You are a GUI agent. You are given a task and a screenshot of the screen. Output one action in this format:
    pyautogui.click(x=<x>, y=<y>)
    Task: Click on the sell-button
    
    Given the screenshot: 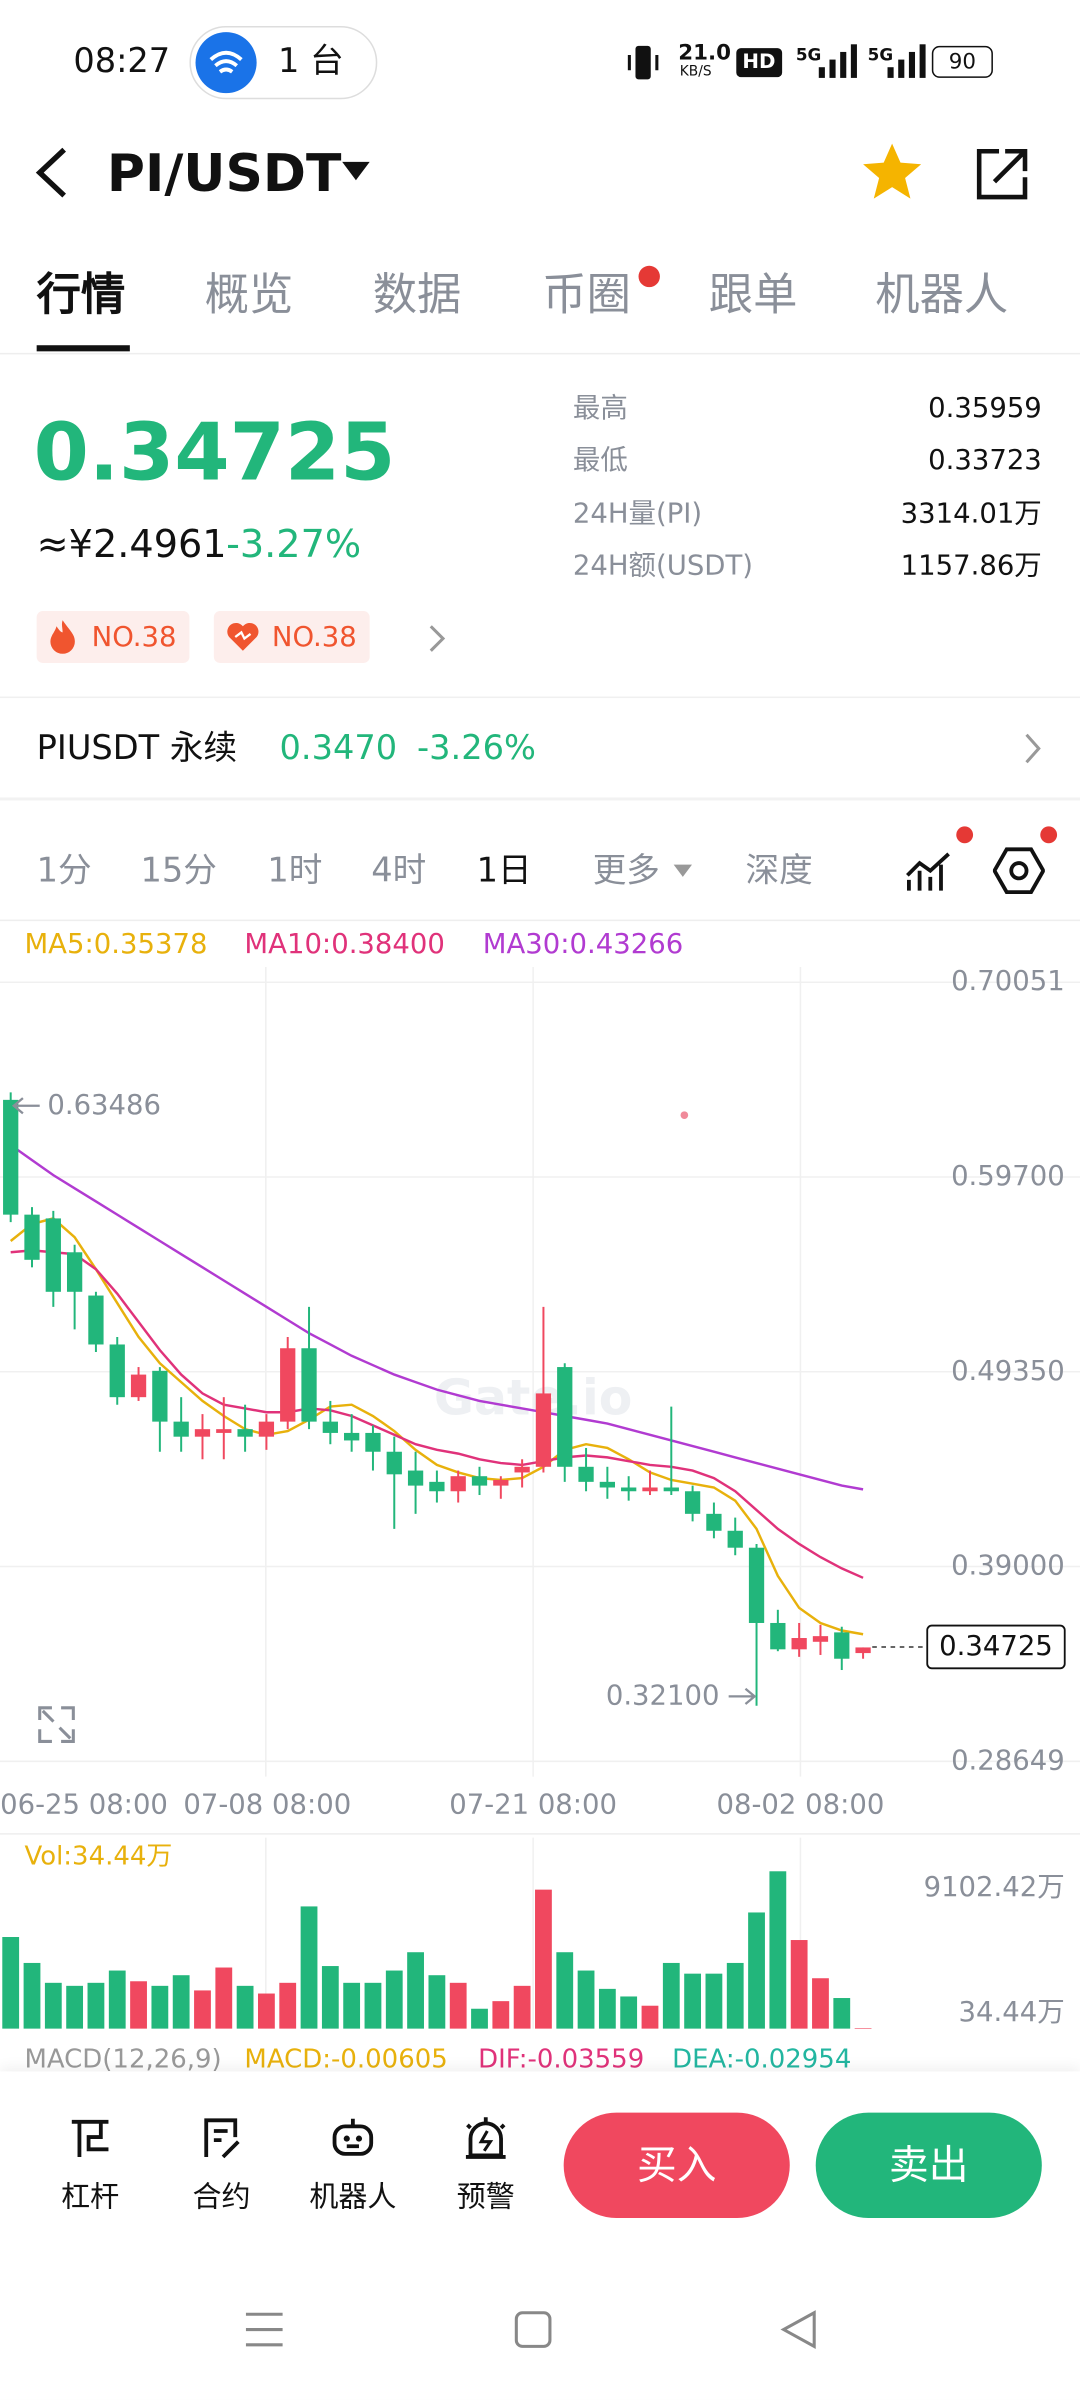 What is the action you would take?
    pyautogui.click(x=928, y=2165)
    